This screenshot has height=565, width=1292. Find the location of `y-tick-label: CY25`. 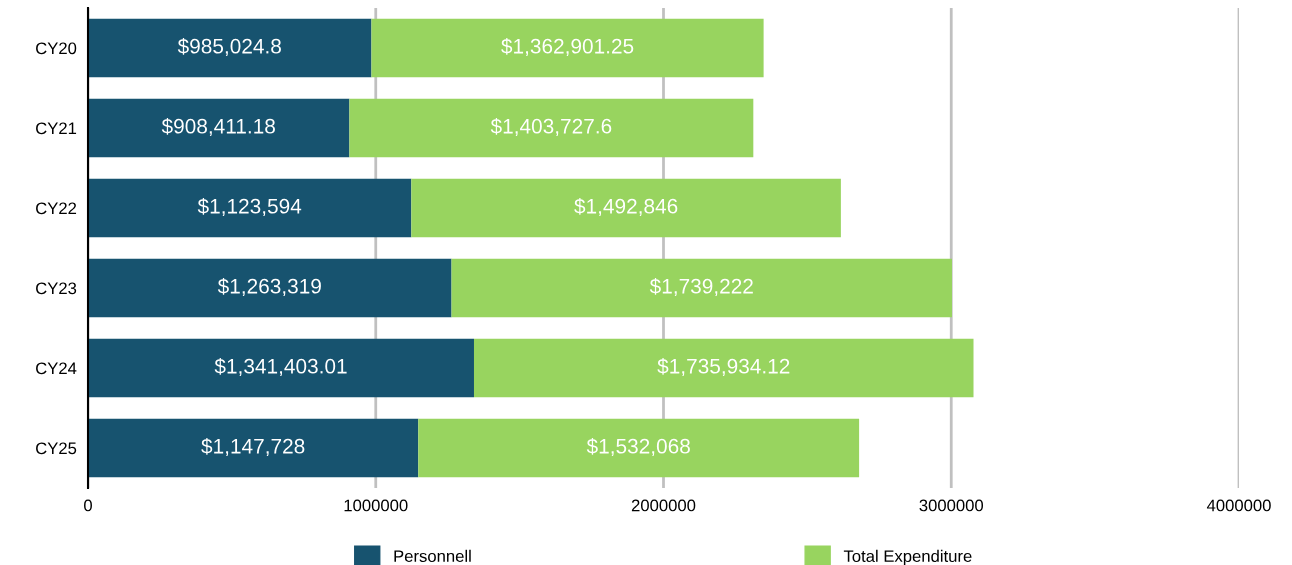

y-tick-label: CY25 is located at coordinates (56, 448).